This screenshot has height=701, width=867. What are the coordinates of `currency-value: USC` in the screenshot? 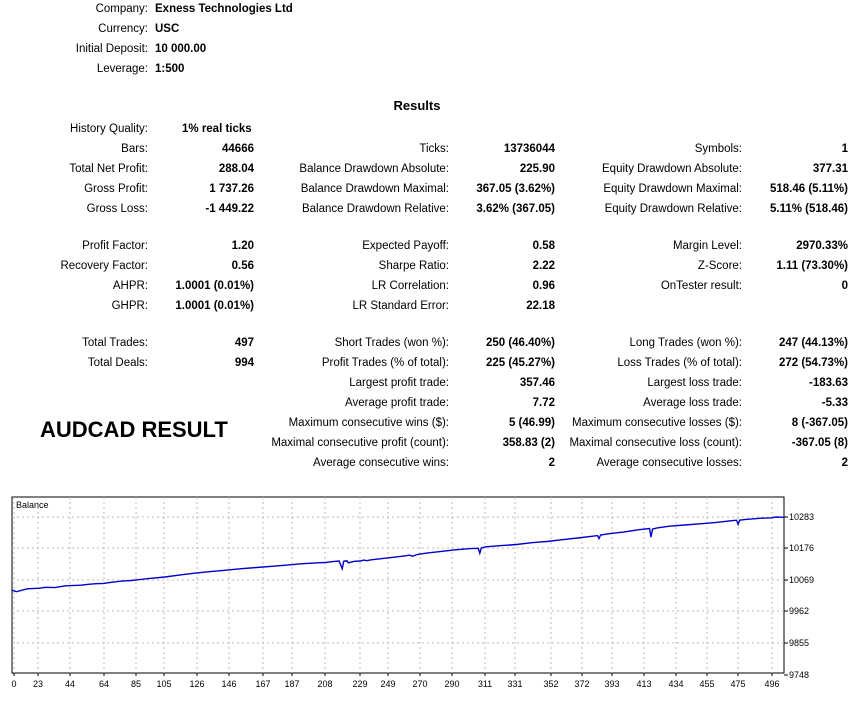 It's located at (167, 29).